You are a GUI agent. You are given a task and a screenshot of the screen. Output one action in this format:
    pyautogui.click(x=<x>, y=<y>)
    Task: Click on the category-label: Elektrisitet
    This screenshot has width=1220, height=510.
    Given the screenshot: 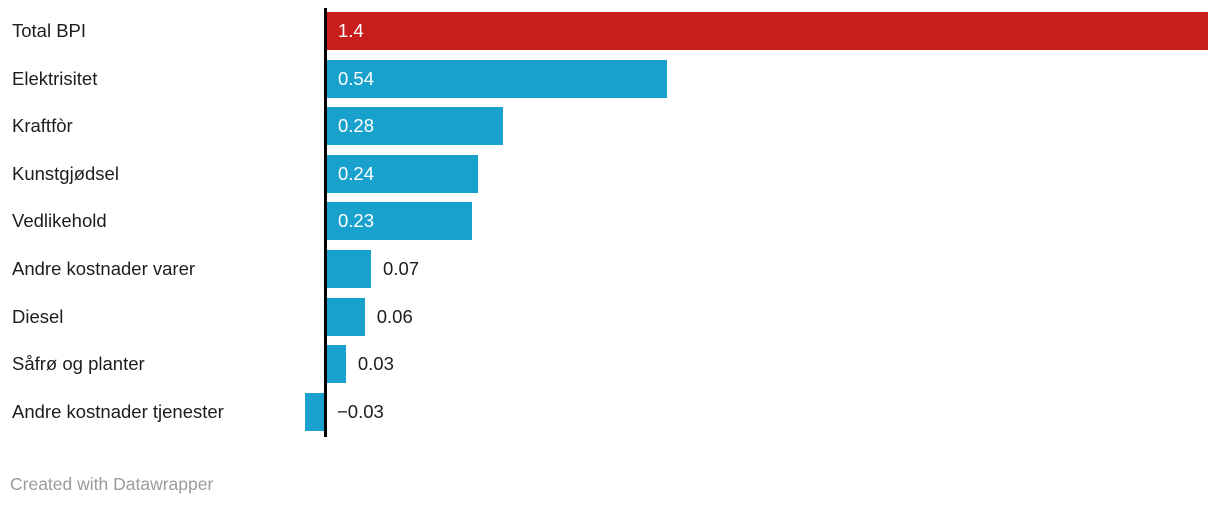 What is the action you would take?
    pyautogui.click(x=55, y=78)
    